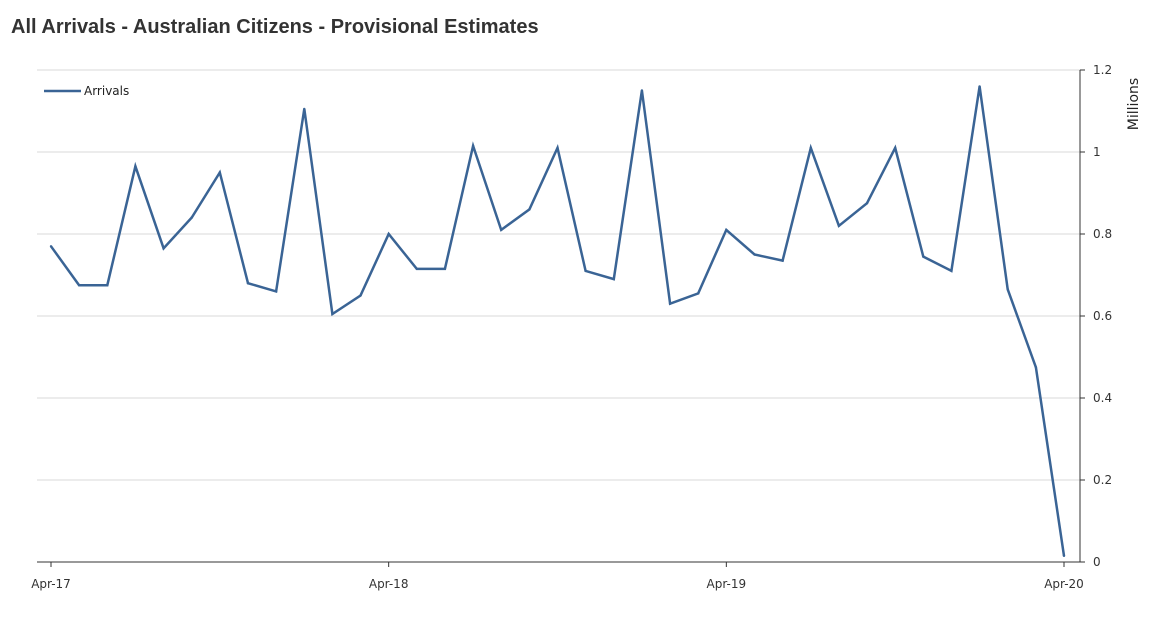 The height and width of the screenshot is (628, 1160). I want to click on legend: Arrivals, so click(86, 91).